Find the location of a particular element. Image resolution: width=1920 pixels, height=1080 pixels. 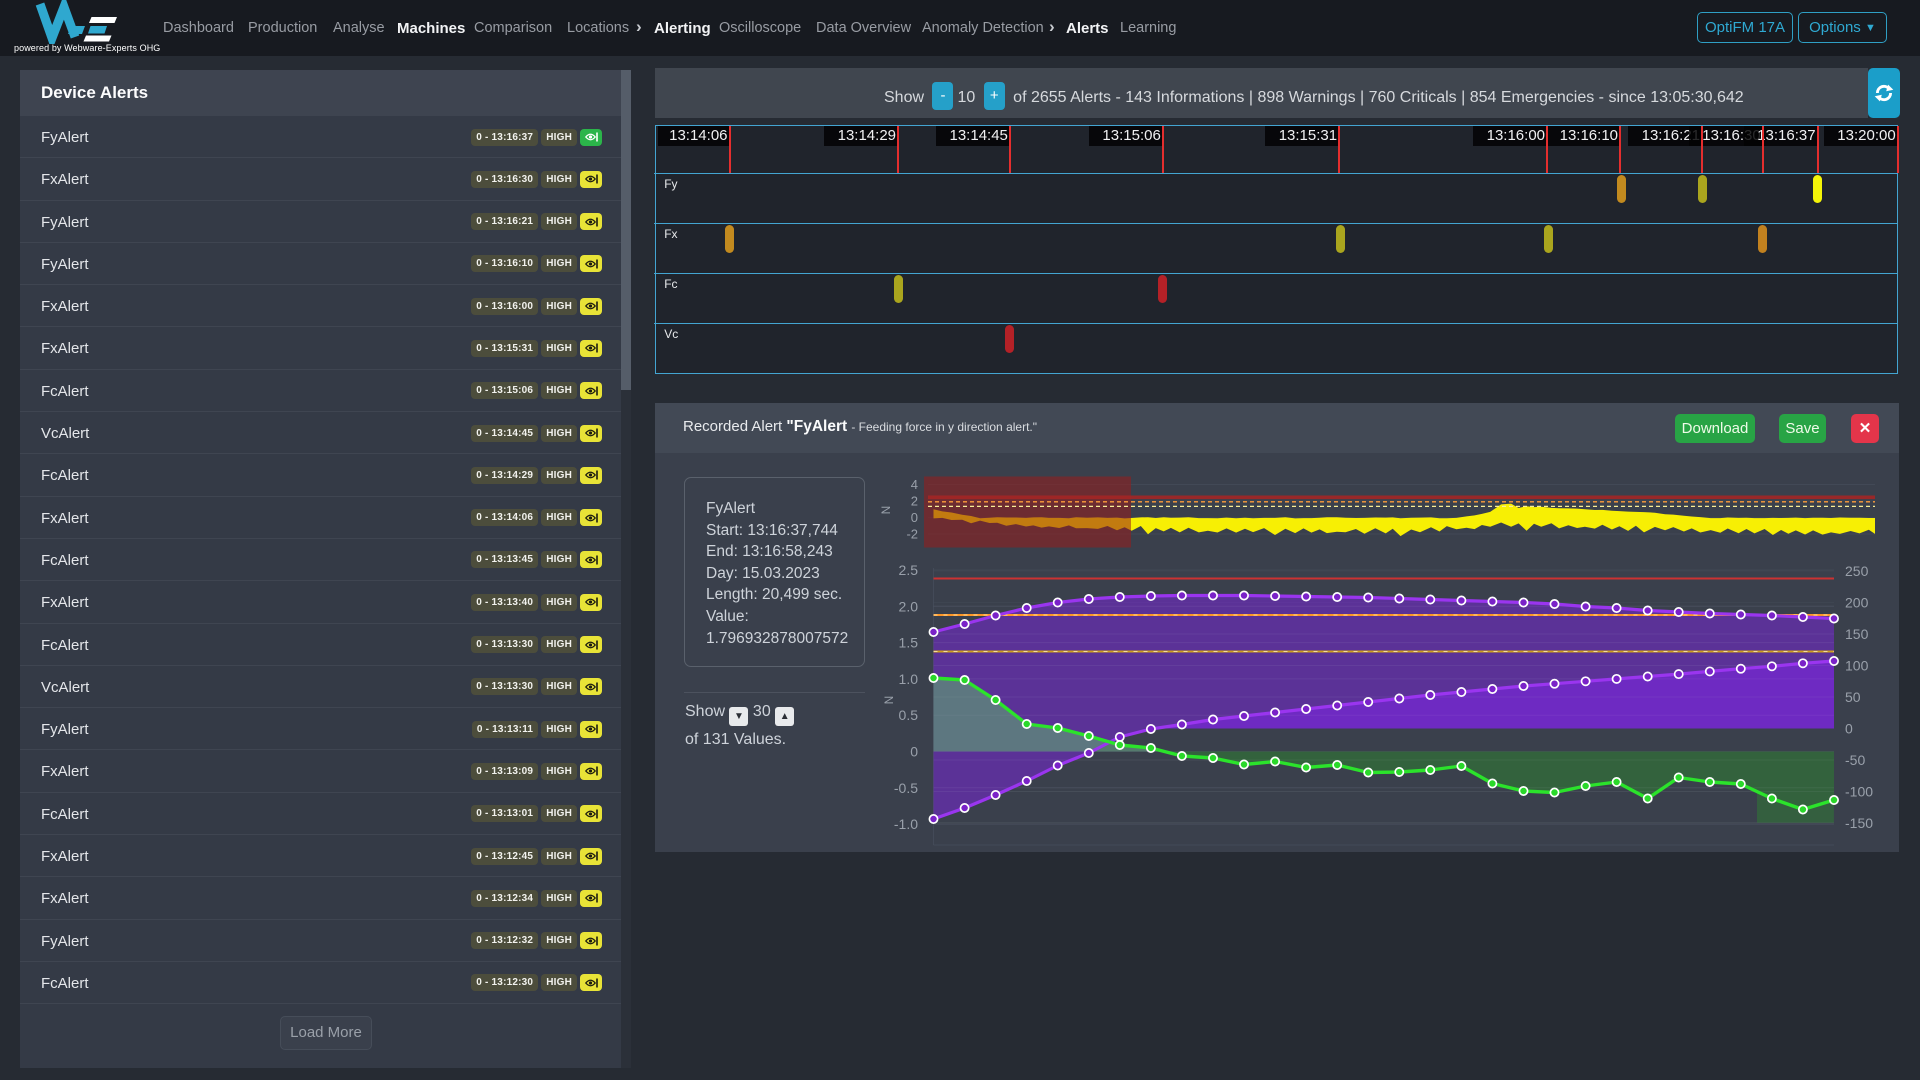

svg-text: -100 is located at coordinates (1859, 792).